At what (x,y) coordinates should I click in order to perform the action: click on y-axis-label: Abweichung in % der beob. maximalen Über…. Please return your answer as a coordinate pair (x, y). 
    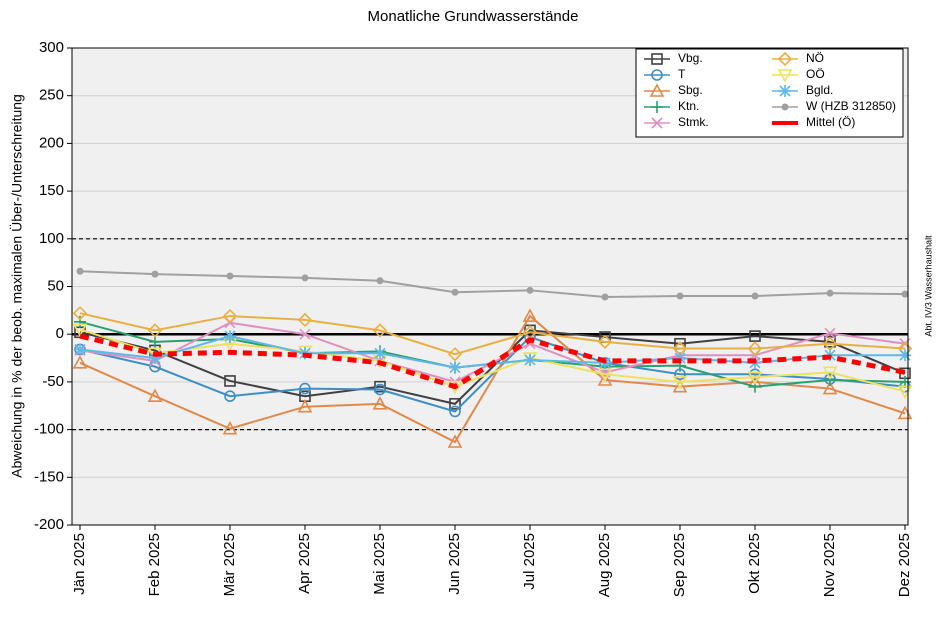
    Looking at the image, I should click on (16, 286).